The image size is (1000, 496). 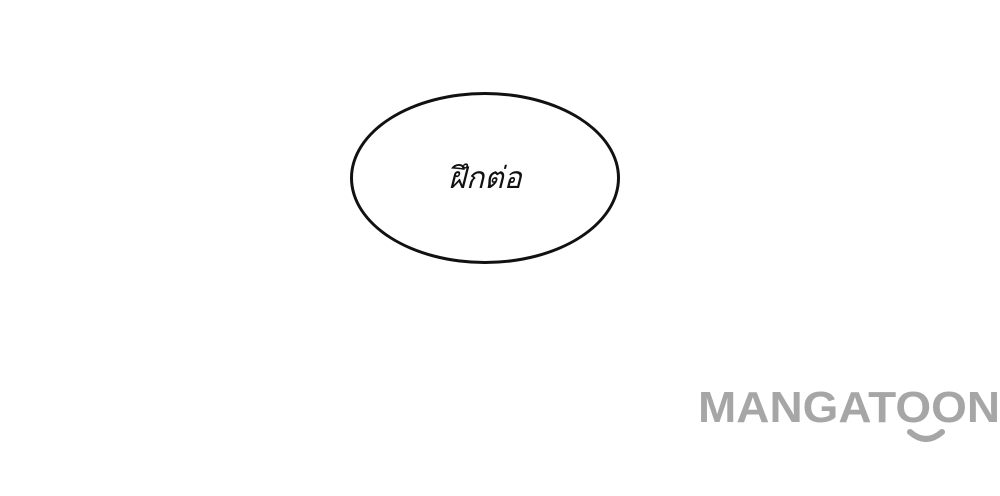 I want to click on speech-bubble-text: ฝึกต่อ, so click(x=485, y=178).